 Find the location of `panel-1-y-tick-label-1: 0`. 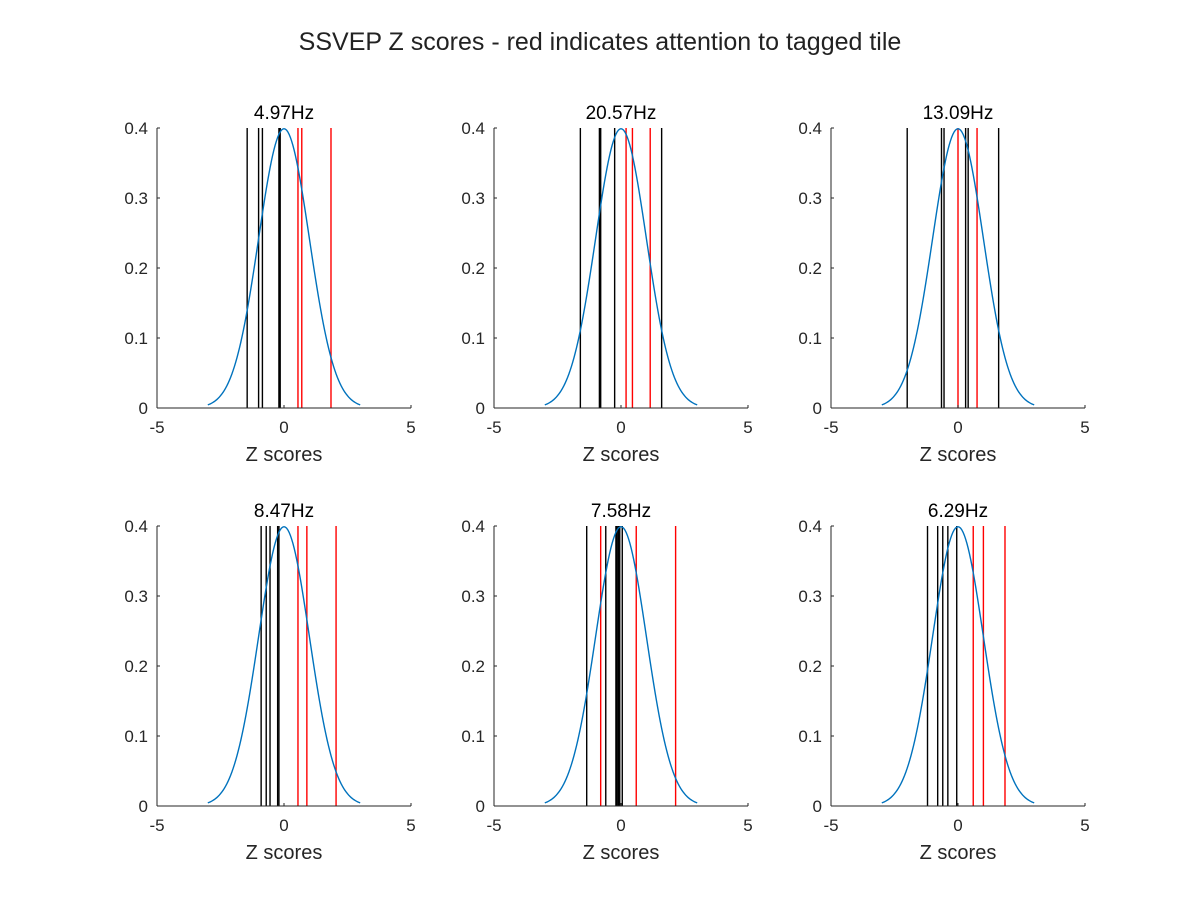

panel-1-y-tick-label-1: 0 is located at coordinates (143, 408).